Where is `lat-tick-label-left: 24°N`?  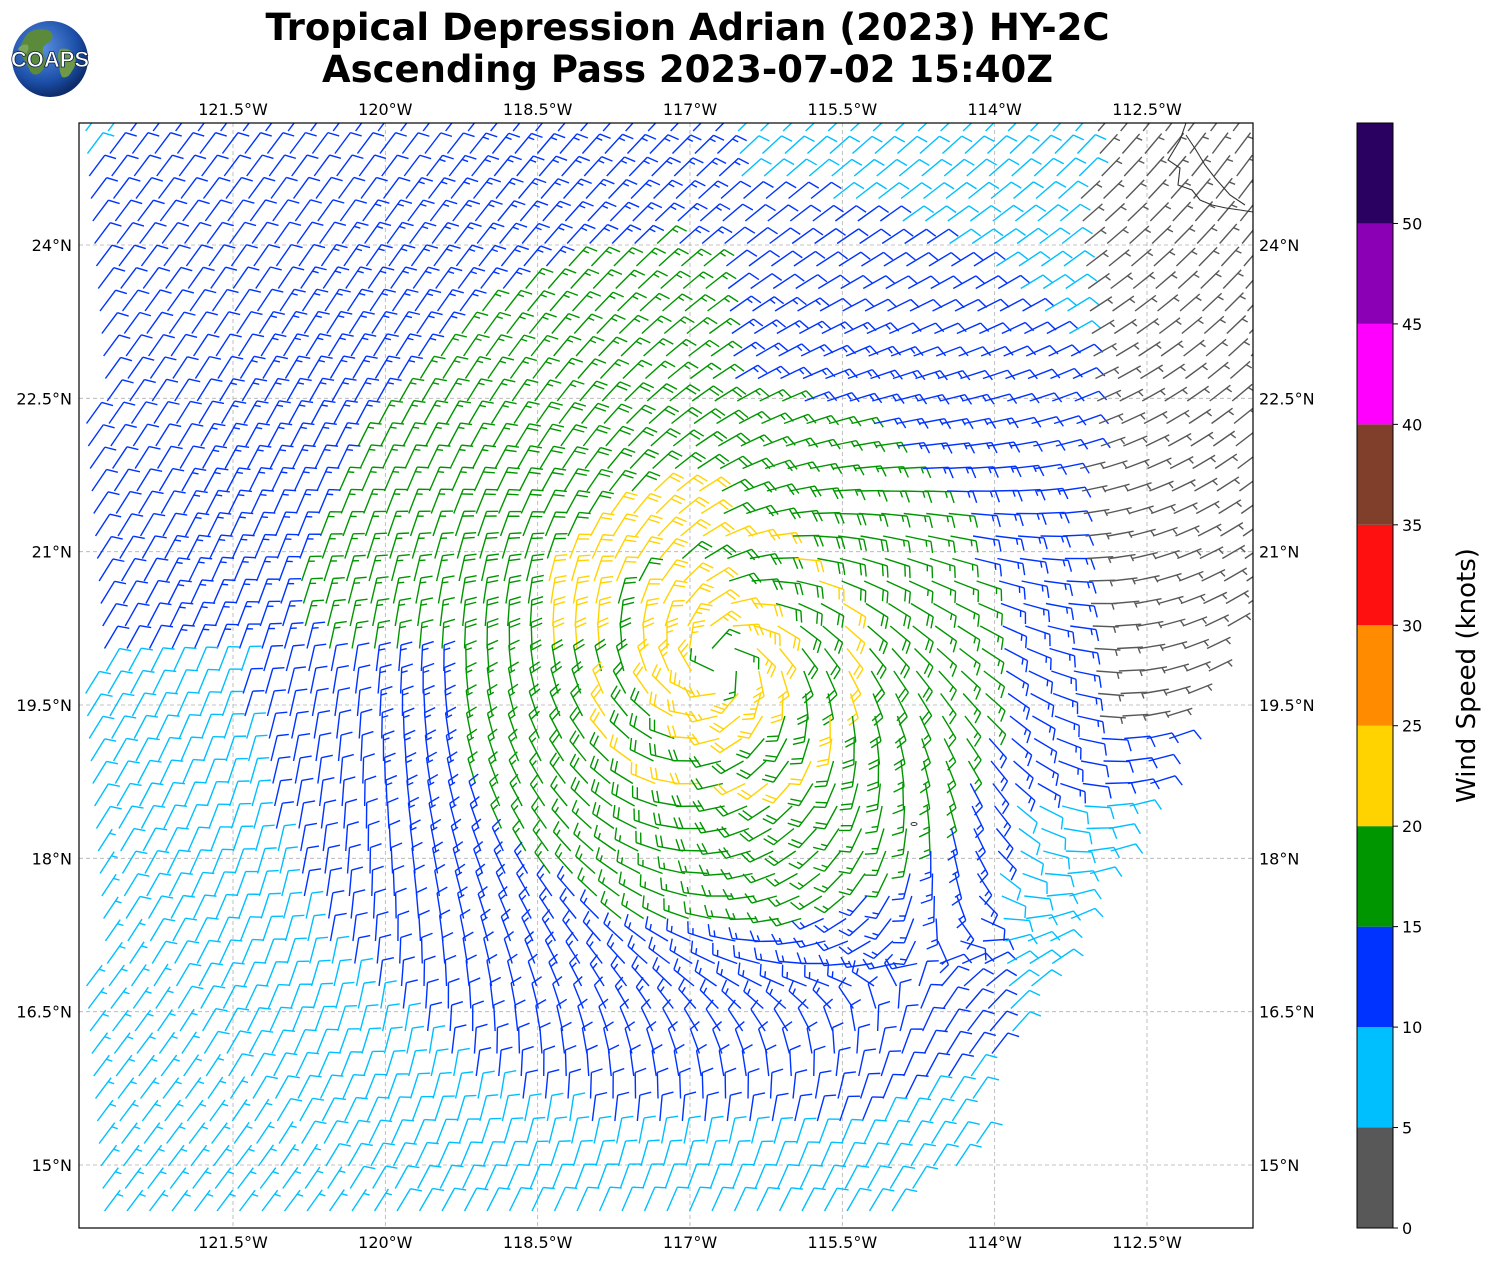
lat-tick-label-left: 24°N is located at coordinates (52, 245).